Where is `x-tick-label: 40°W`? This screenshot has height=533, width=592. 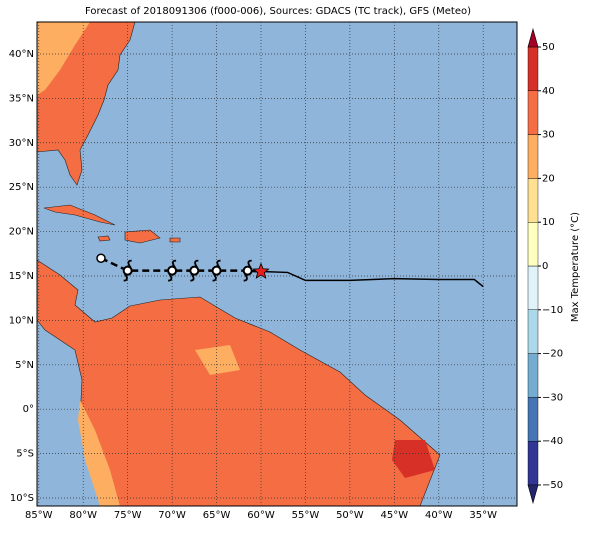
x-tick-label: 40°W is located at coordinates (439, 515).